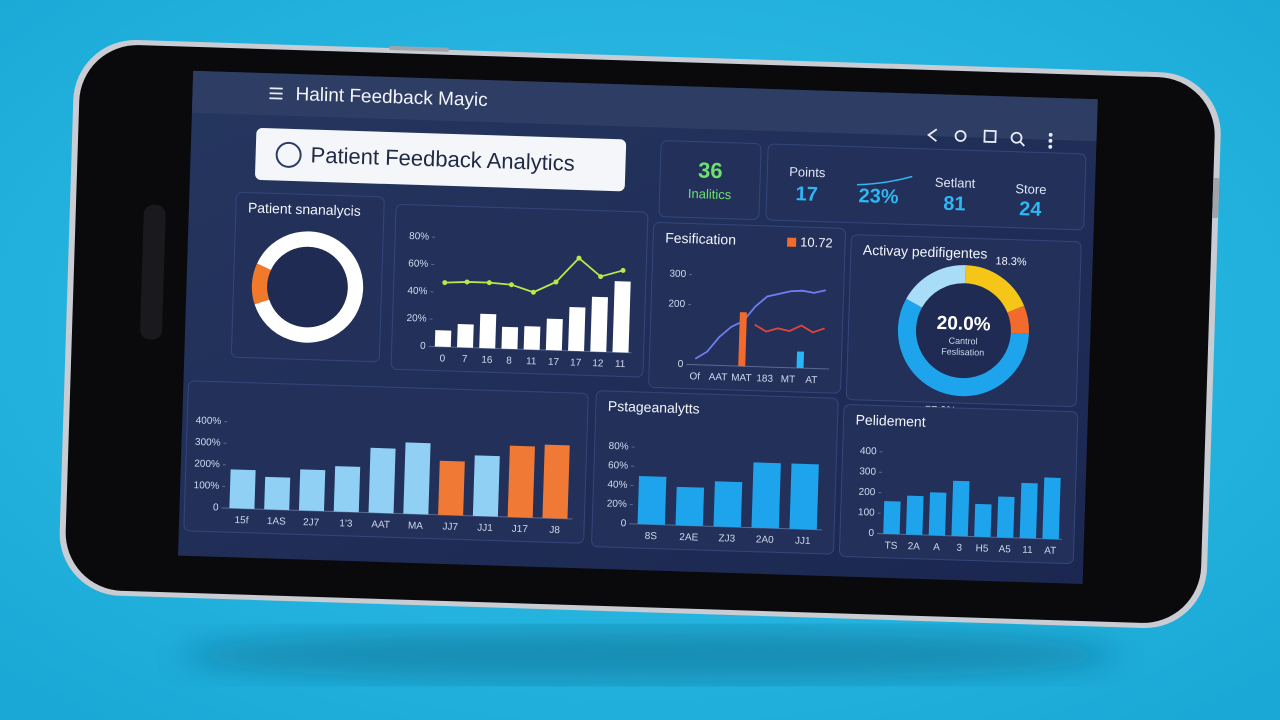 The image size is (1280, 720). Describe the element at coordinates (304, 209) in the screenshot. I see `panel-title: Patient snanalycis` at that location.